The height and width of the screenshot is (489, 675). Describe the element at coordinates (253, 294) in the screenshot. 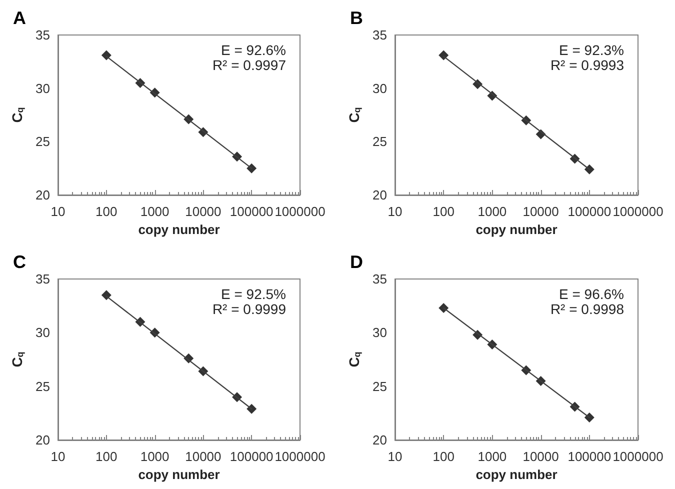

I see `annotation: E = 92.5%` at that location.